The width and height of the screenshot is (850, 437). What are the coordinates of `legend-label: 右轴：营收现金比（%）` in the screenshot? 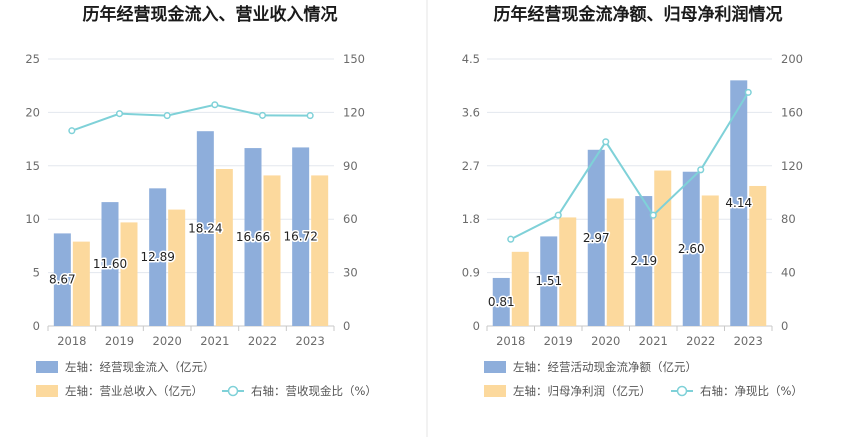 It's located at (314, 391).